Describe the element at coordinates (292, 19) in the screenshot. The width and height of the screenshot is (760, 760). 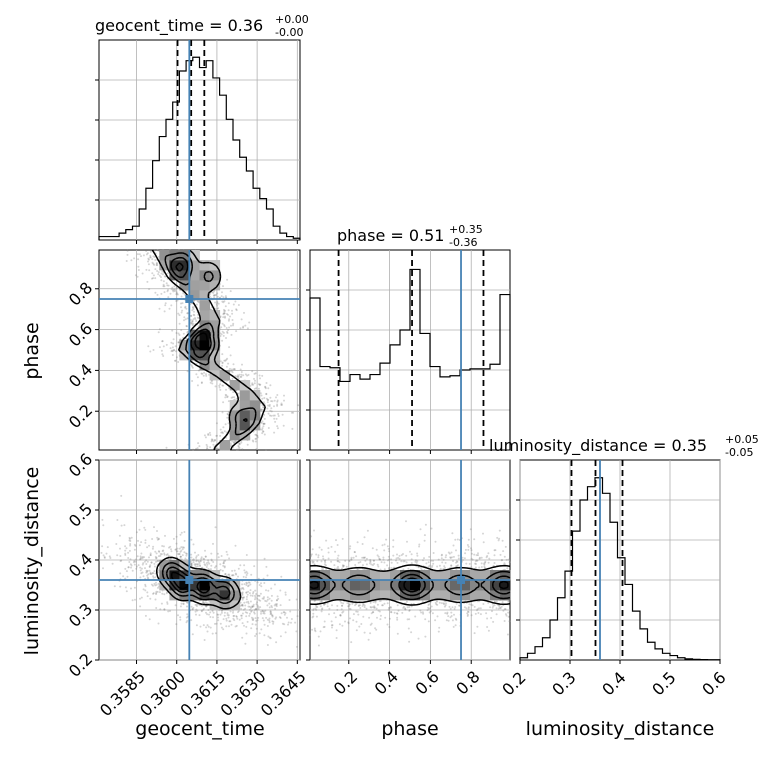
I see `geocent-time-upper-err: +0.00` at that location.